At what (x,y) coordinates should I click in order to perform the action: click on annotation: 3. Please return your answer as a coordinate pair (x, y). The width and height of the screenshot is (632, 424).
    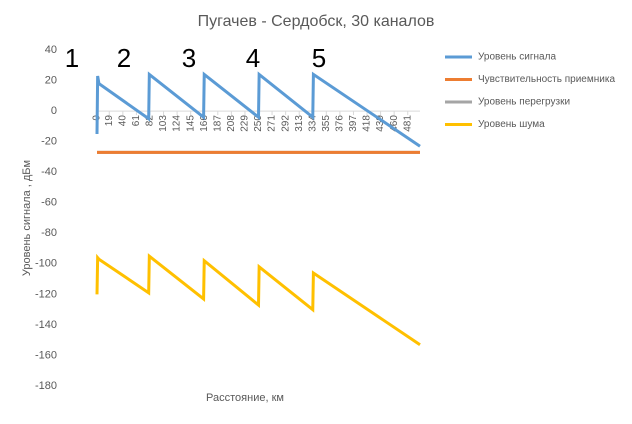
    Looking at the image, I should click on (189, 58).